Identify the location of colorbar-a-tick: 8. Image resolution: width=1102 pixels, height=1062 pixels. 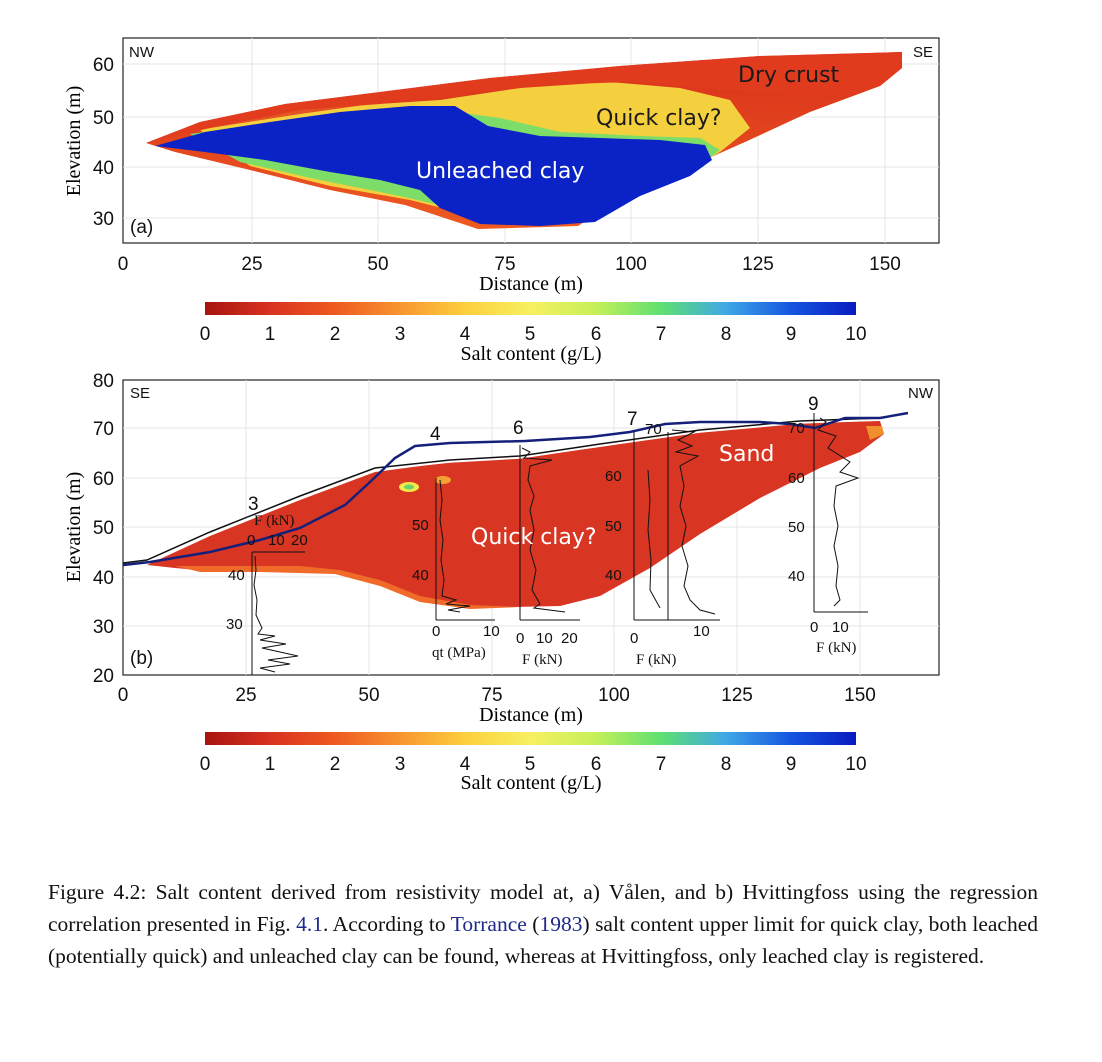
(726, 334).